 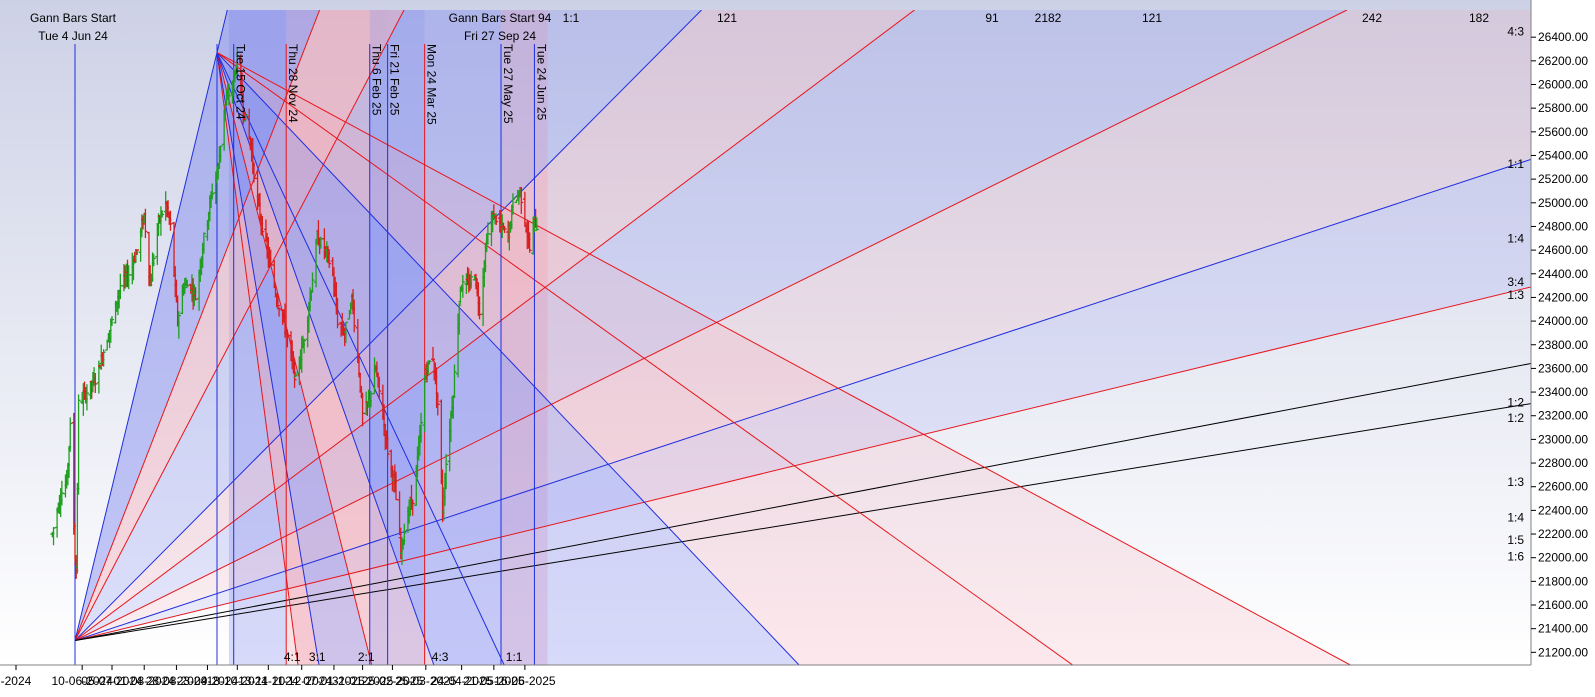 I want to click on date-tick-label: 18-10-2024, so click(x=238, y=681).